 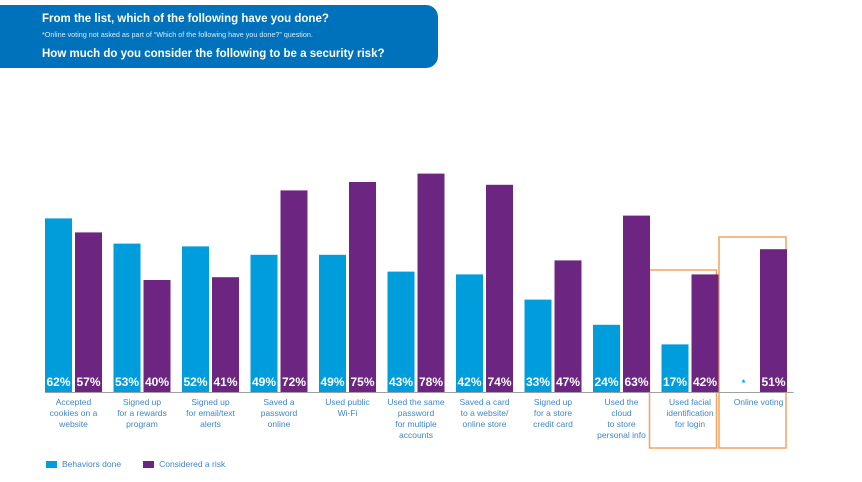 What do you see at coordinates (606, 382) in the screenshot?
I see `data-label: 24%` at bounding box center [606, 382].